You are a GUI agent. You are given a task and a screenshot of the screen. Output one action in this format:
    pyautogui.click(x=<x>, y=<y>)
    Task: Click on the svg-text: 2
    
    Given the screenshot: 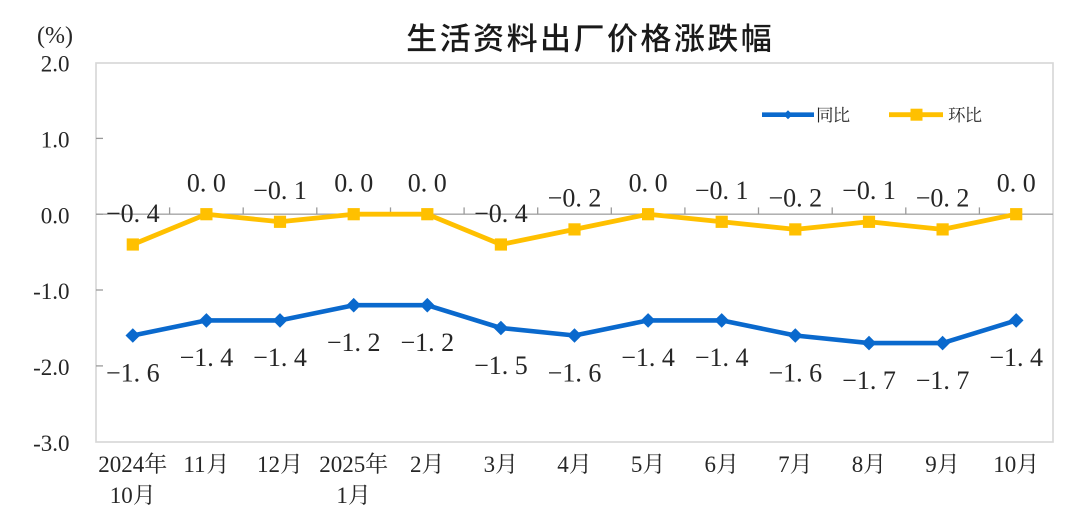 What is the action you would take?
    pyautogui.click(x=416, y=464)
    